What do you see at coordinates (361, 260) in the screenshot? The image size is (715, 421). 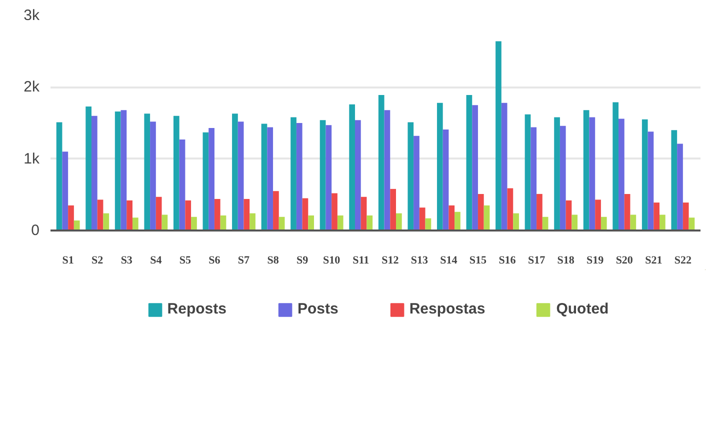 I see `x-tick-label: S11` at bounding box center [361, 260].